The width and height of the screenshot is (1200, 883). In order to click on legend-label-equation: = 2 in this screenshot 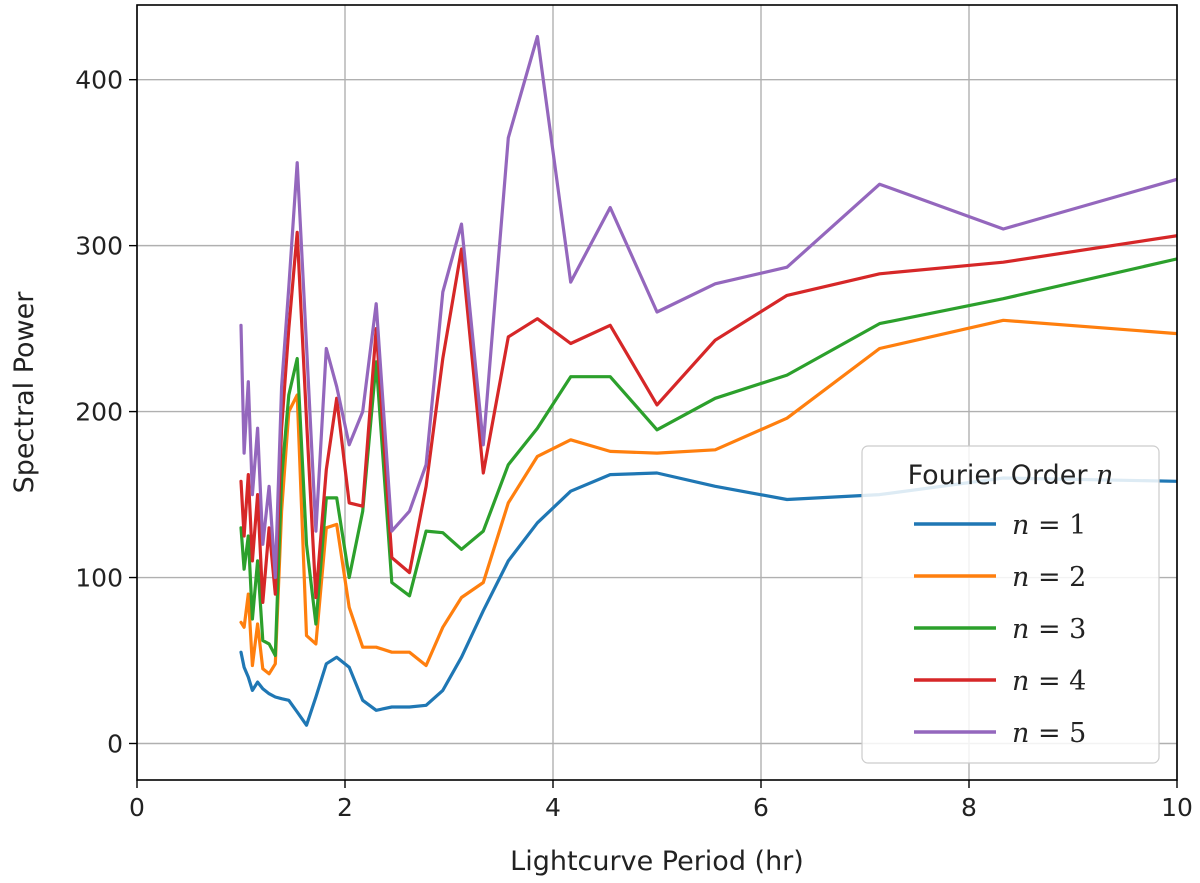, I will do `click(1057, 577)`.